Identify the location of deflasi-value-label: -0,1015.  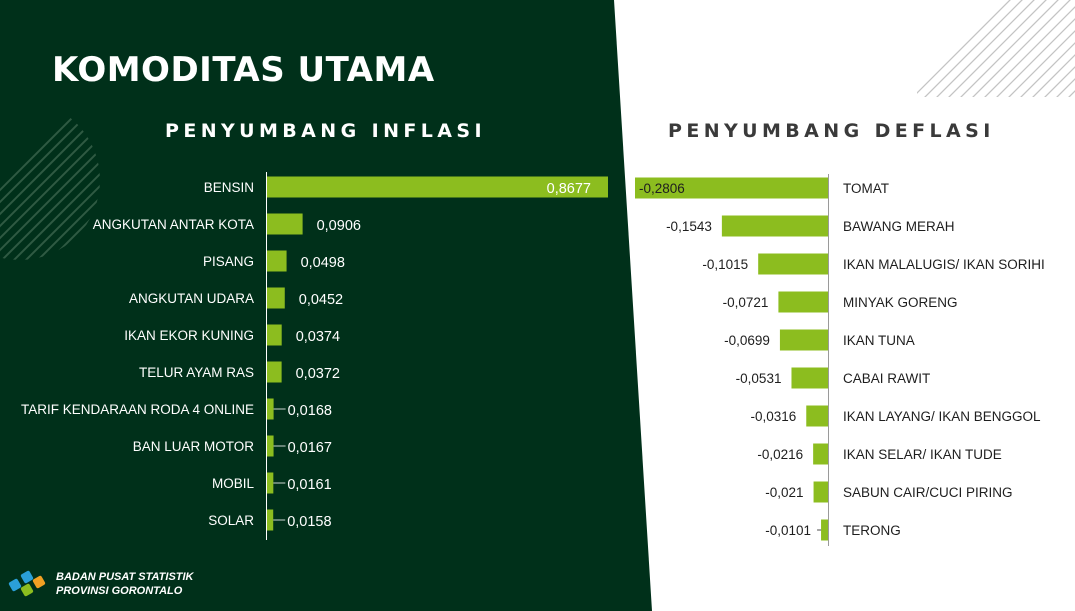
(725, 264).